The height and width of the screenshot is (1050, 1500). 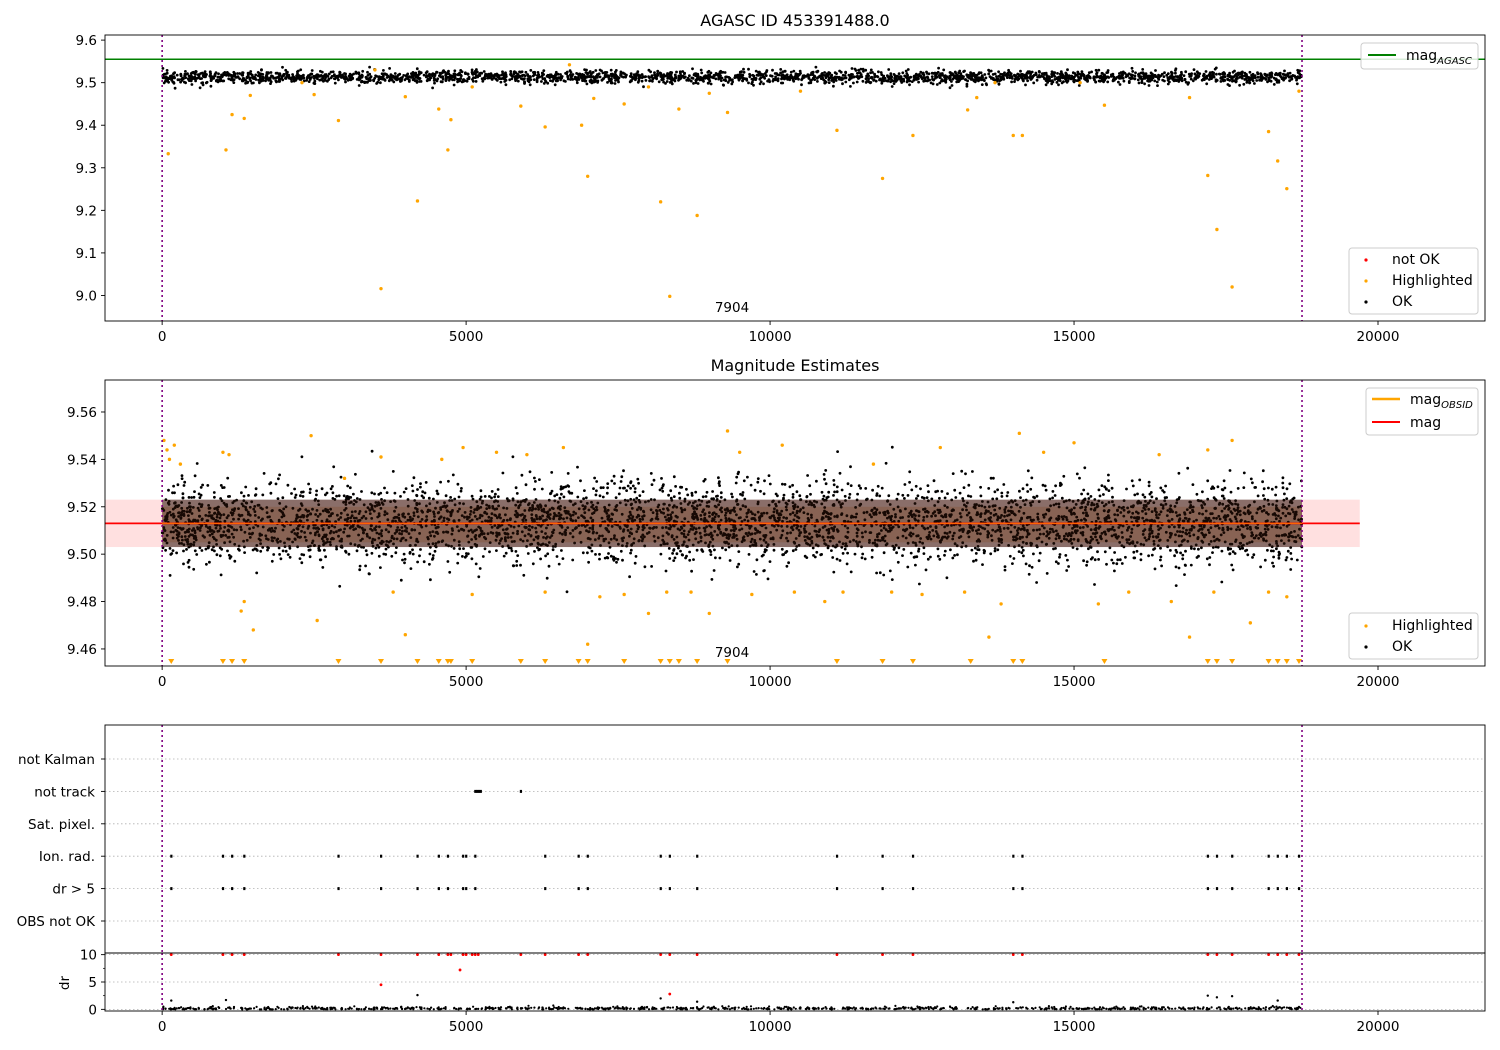 I want to click on legend-marker-highlighted, so click(x=1366, y=281).